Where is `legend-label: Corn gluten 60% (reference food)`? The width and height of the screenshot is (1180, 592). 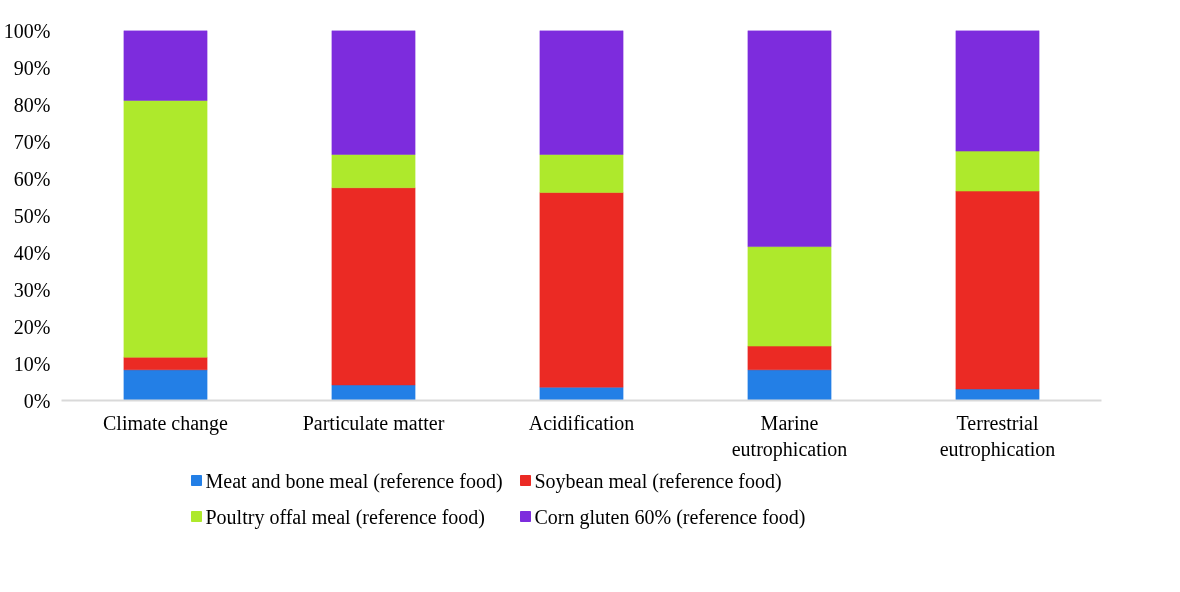 legend-label: Corn gluten 60% (reference food) is located at coordinates (670, 517).